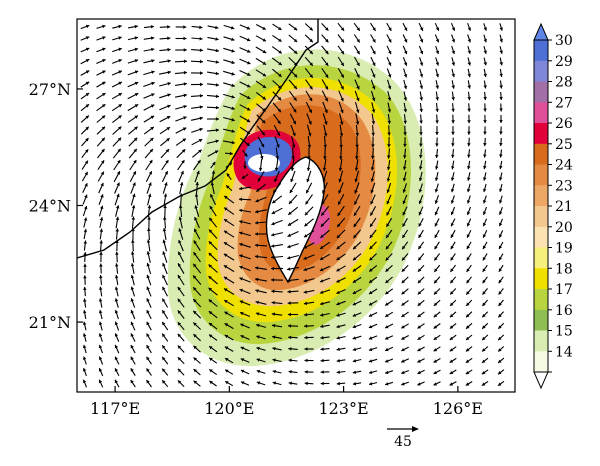 The image size is (600, 466). I want to click on colorbar-label: 25, so click(564, 145).